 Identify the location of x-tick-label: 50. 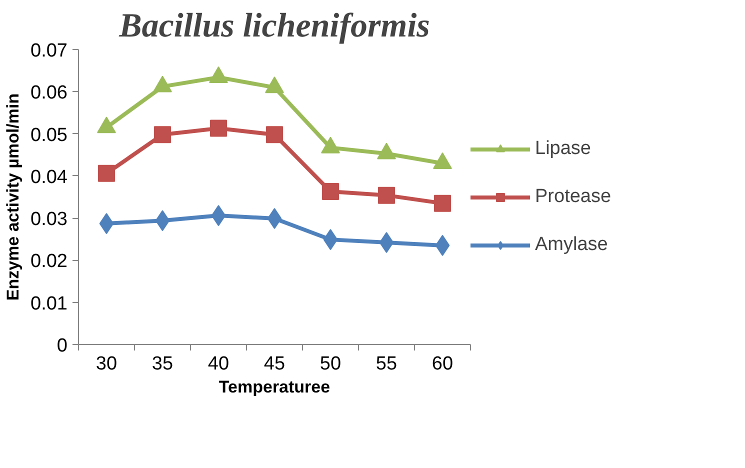
(331, 364).